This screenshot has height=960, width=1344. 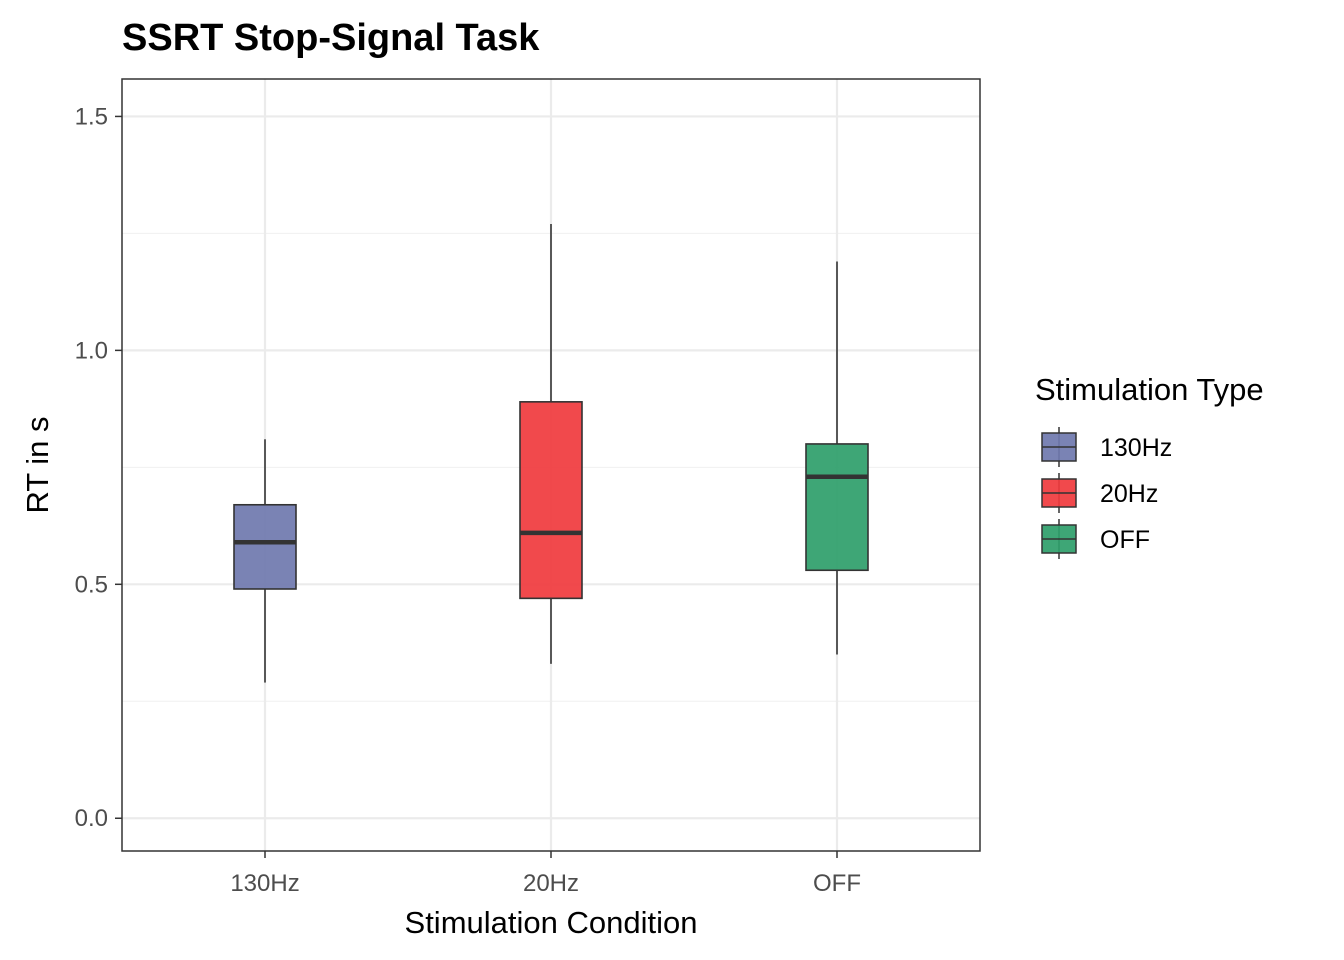 What do you see at coordinates (91, 818) in the screenshot?
I see `y-tick-label-0: 0.0` at bounding box center [91, 818].